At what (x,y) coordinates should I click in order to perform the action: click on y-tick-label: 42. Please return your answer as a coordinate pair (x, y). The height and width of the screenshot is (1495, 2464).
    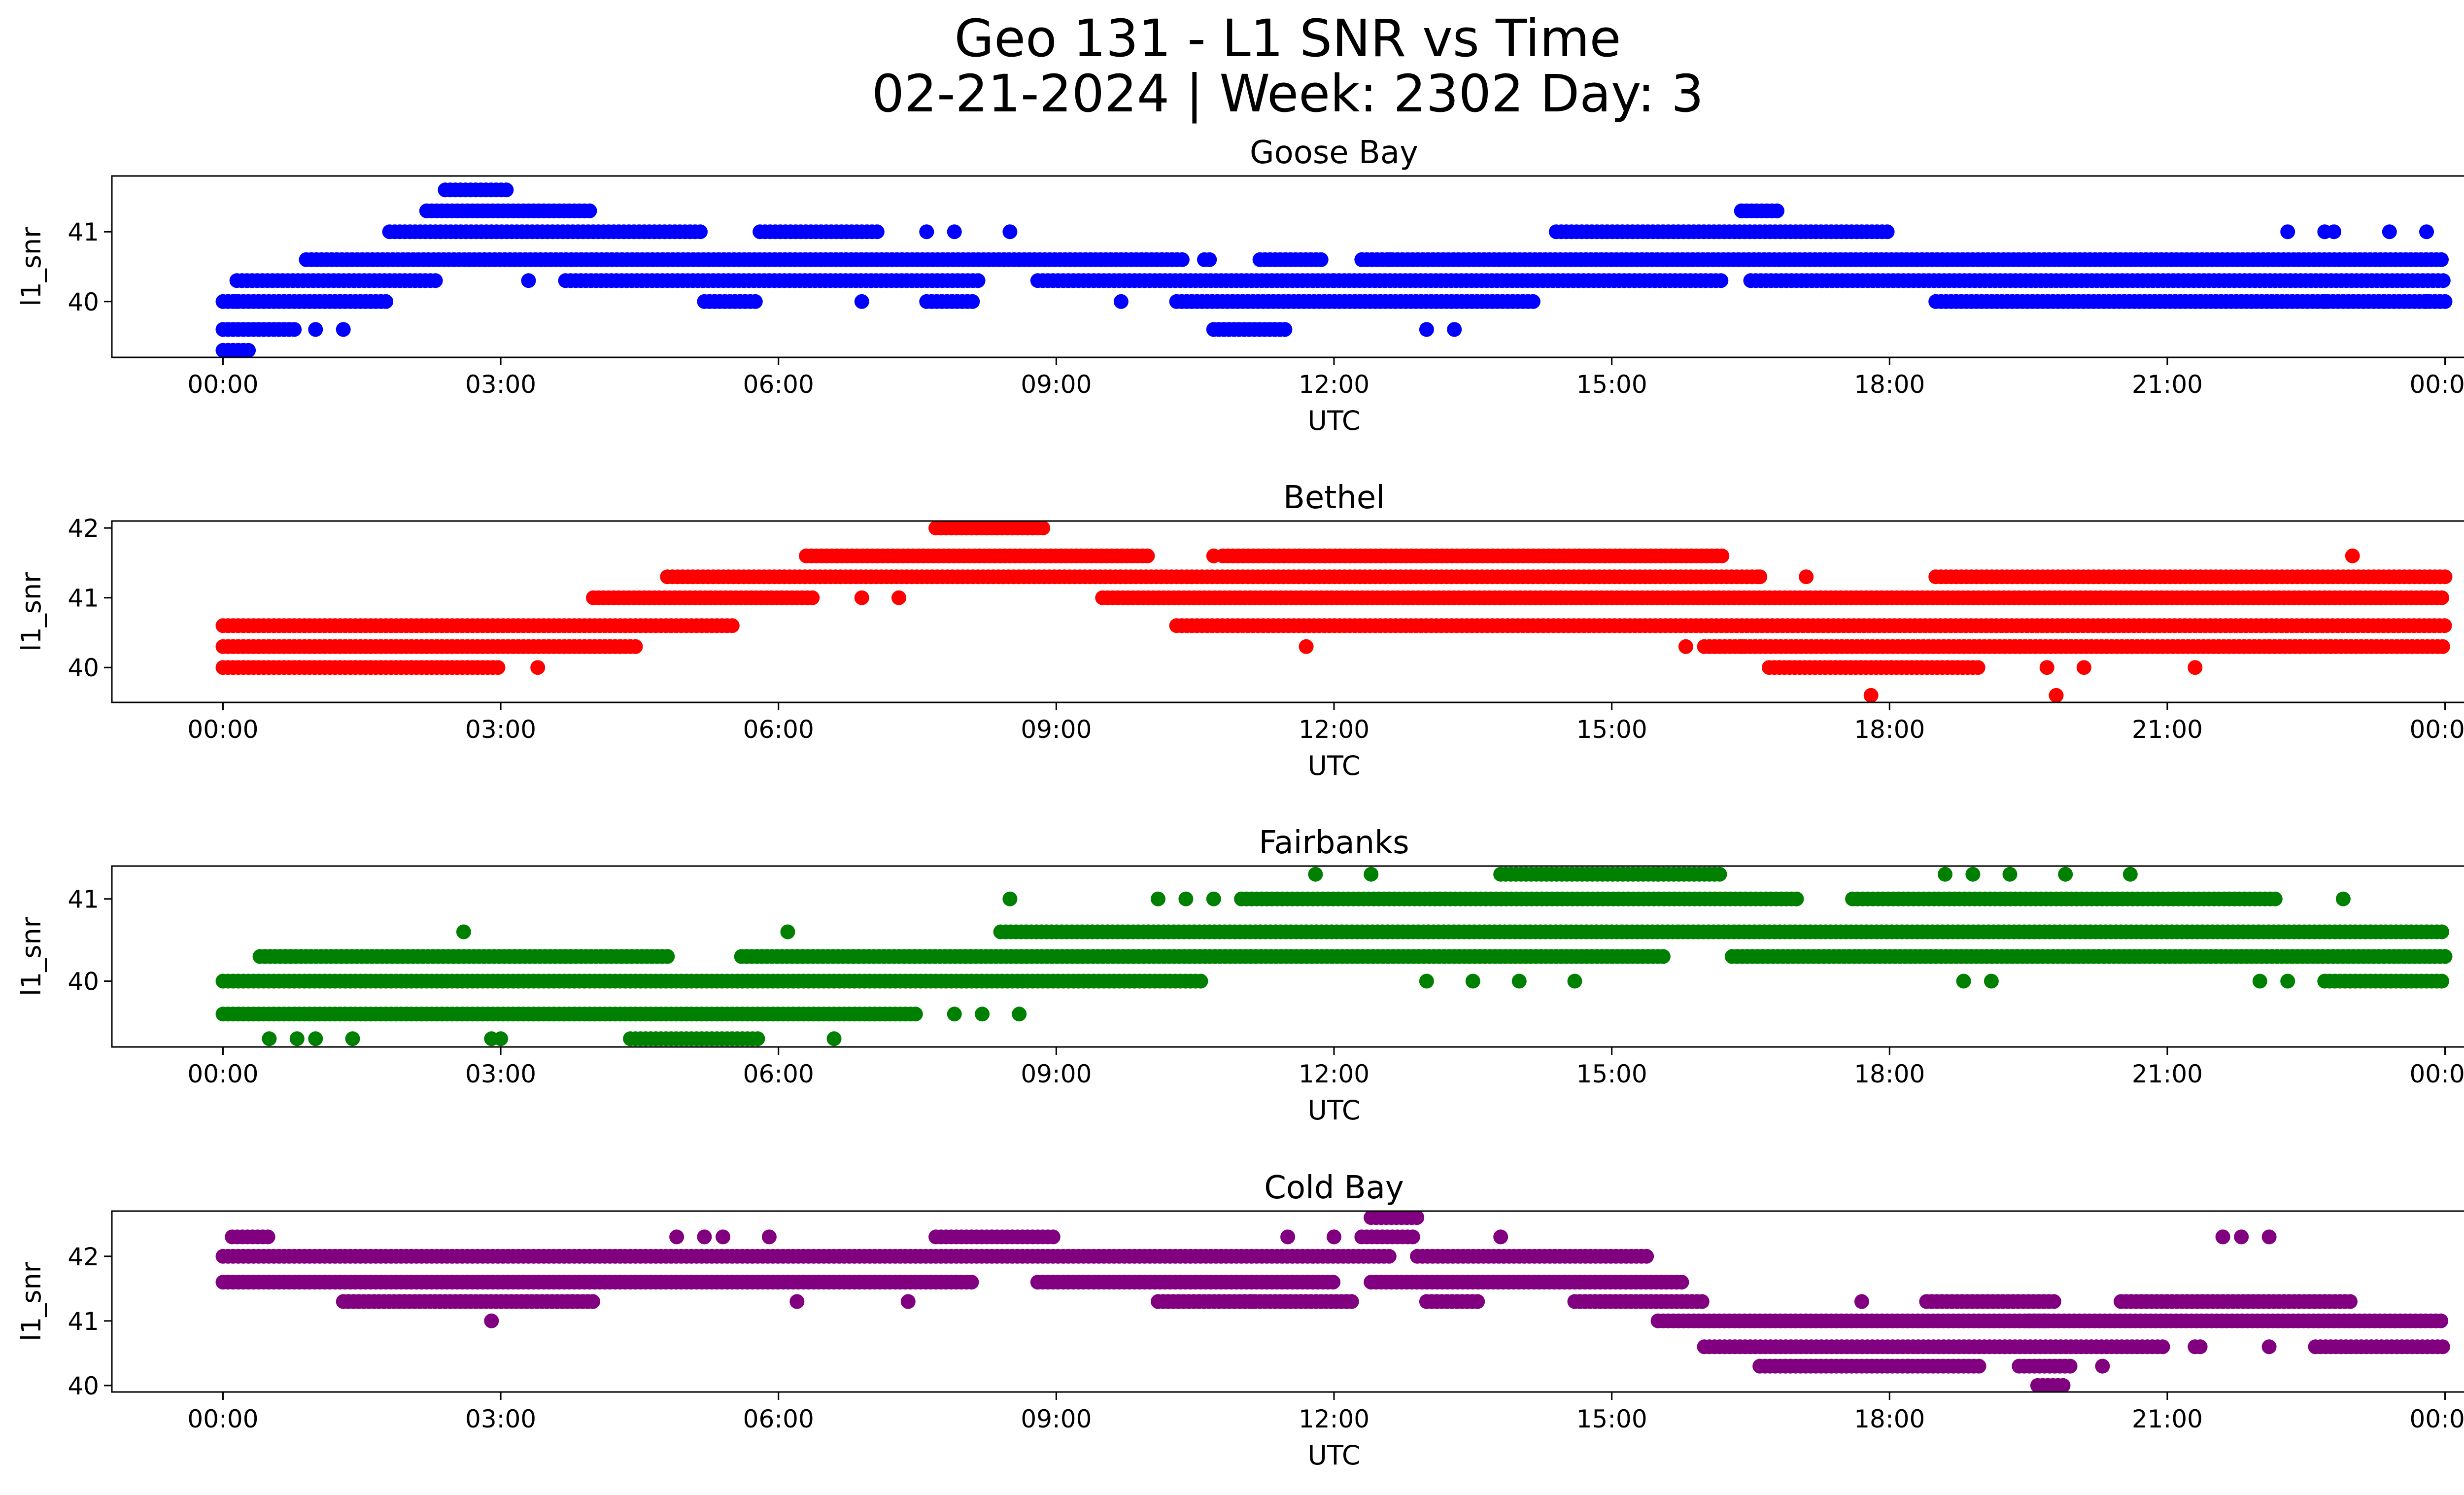
    Looking at the image, I should click on (83, 528).